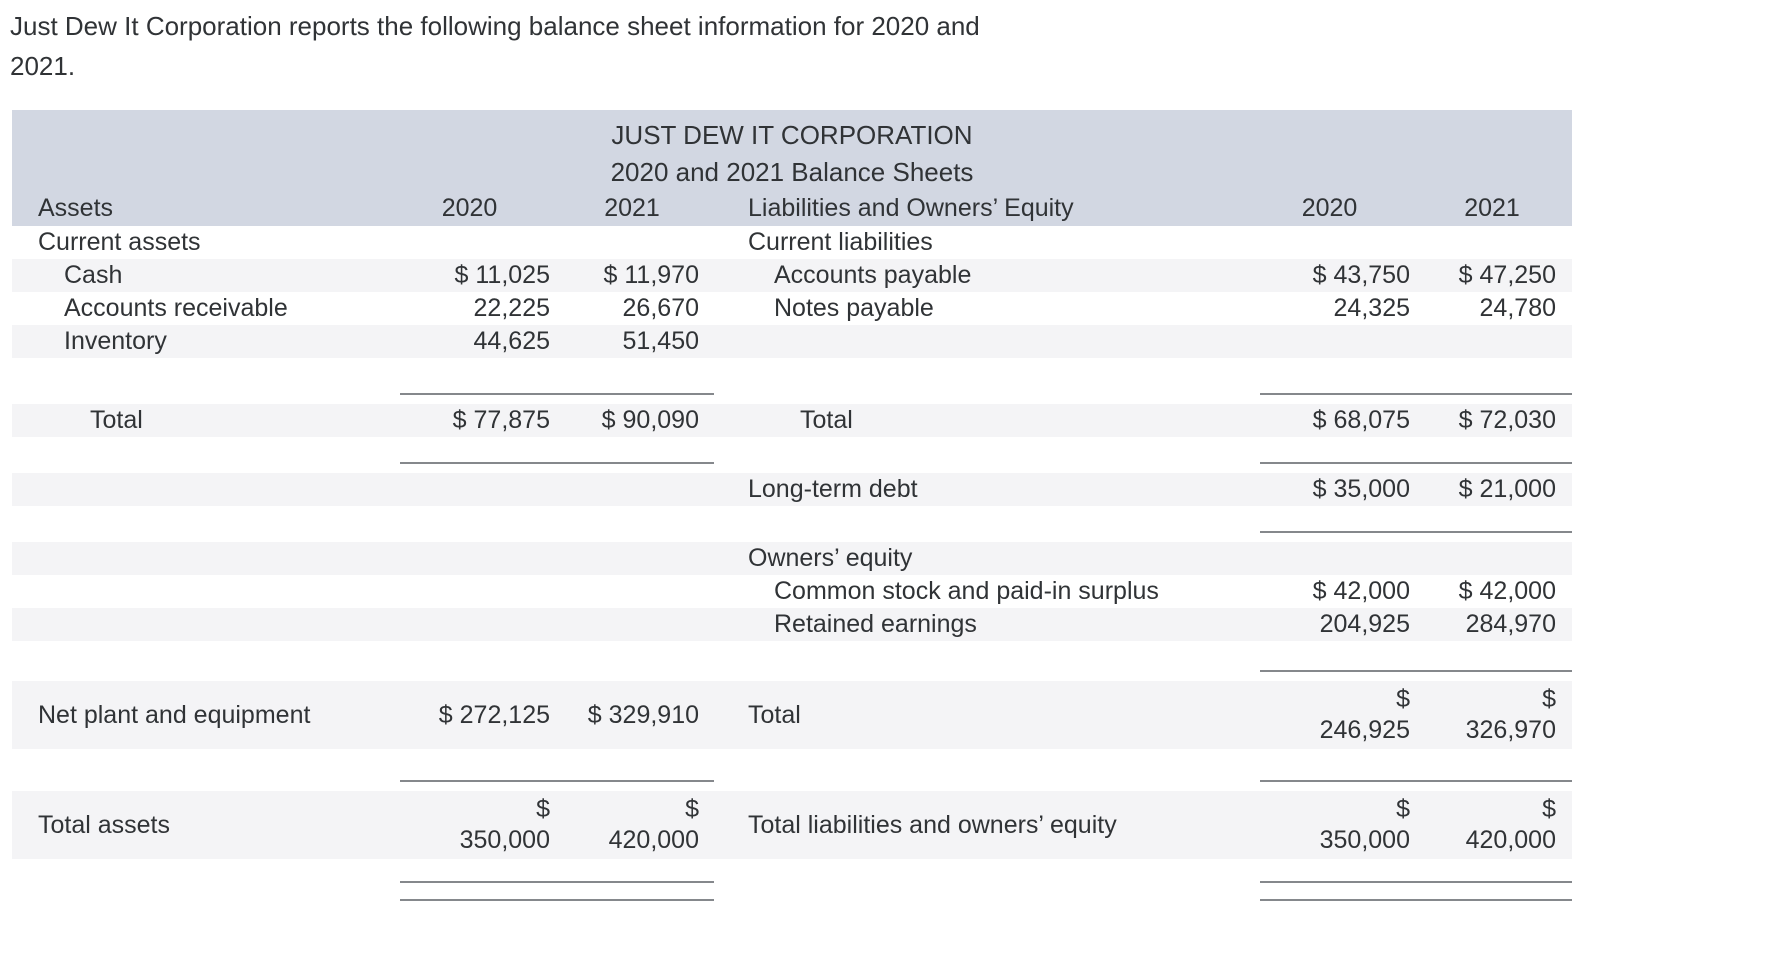 The image size is (1784, 962). What do you see at coordinates (932, 824) in the screenshot?
I see `total-liabilities-and-owners-equity-label: Total liabilities and owners’ equity` at bounding box center [932, 824].